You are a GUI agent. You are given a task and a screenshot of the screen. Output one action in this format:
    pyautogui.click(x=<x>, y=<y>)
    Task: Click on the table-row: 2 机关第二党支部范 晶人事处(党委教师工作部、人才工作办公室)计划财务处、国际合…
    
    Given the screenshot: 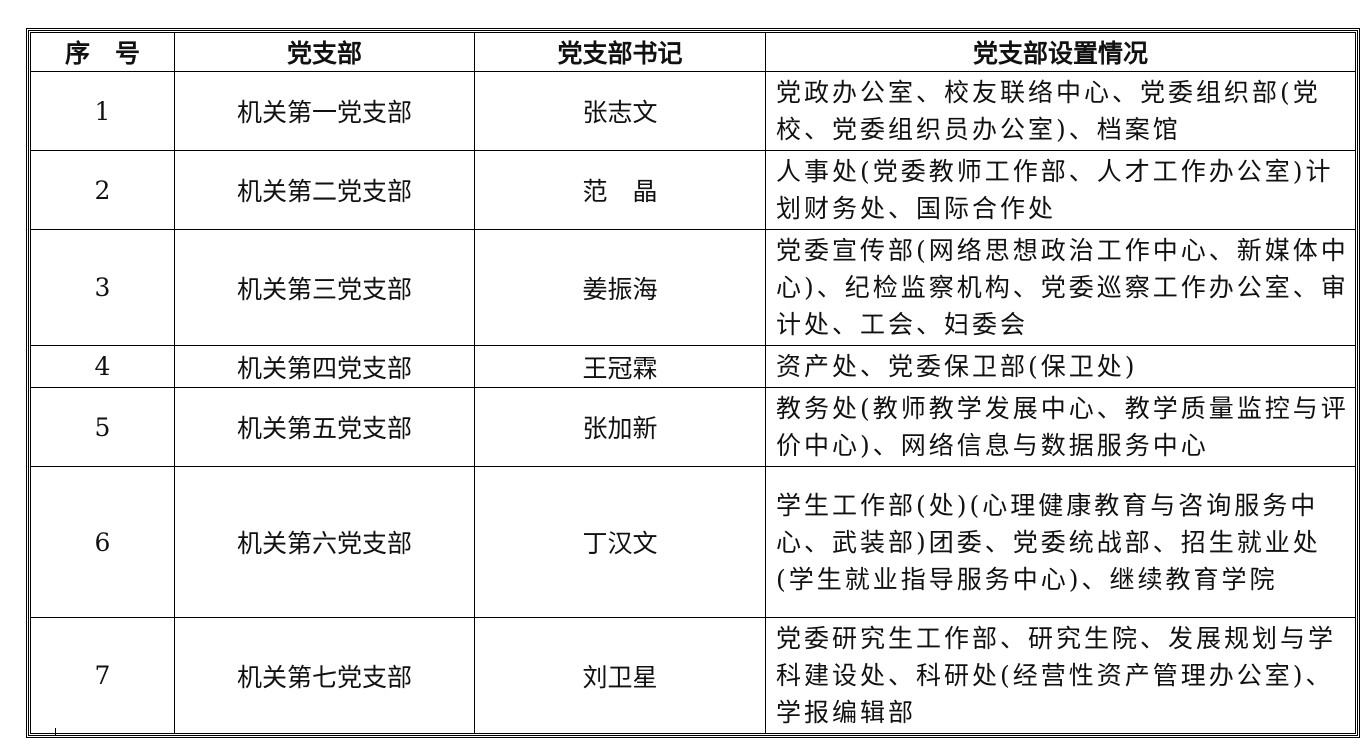 What is the action you would take?
    pyautogui.click(x=693, y=190)
    